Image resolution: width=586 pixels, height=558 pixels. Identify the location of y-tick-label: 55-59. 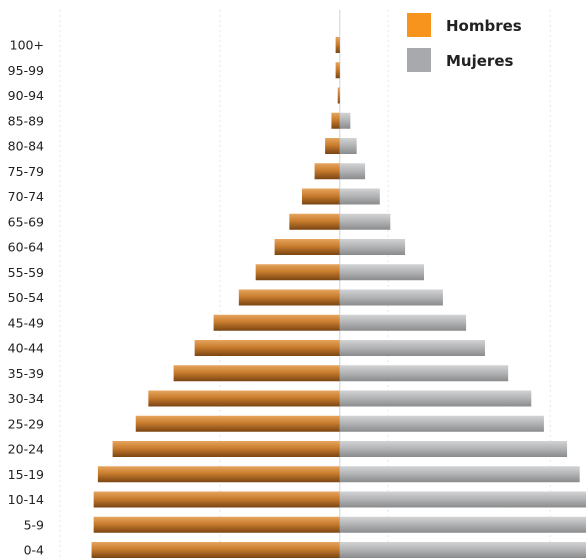
(26, 272).